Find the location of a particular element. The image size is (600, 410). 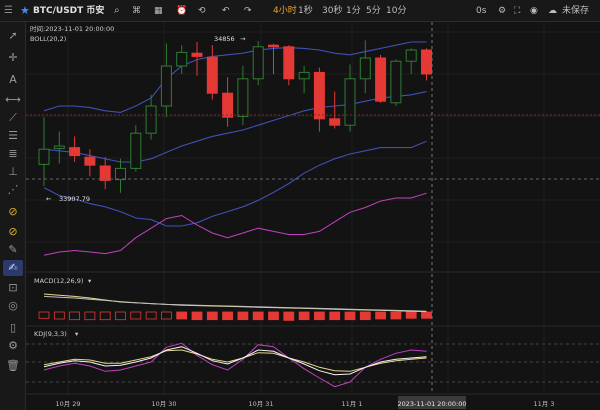

templates-icon: ▦ is located at coordinates (158, 11).